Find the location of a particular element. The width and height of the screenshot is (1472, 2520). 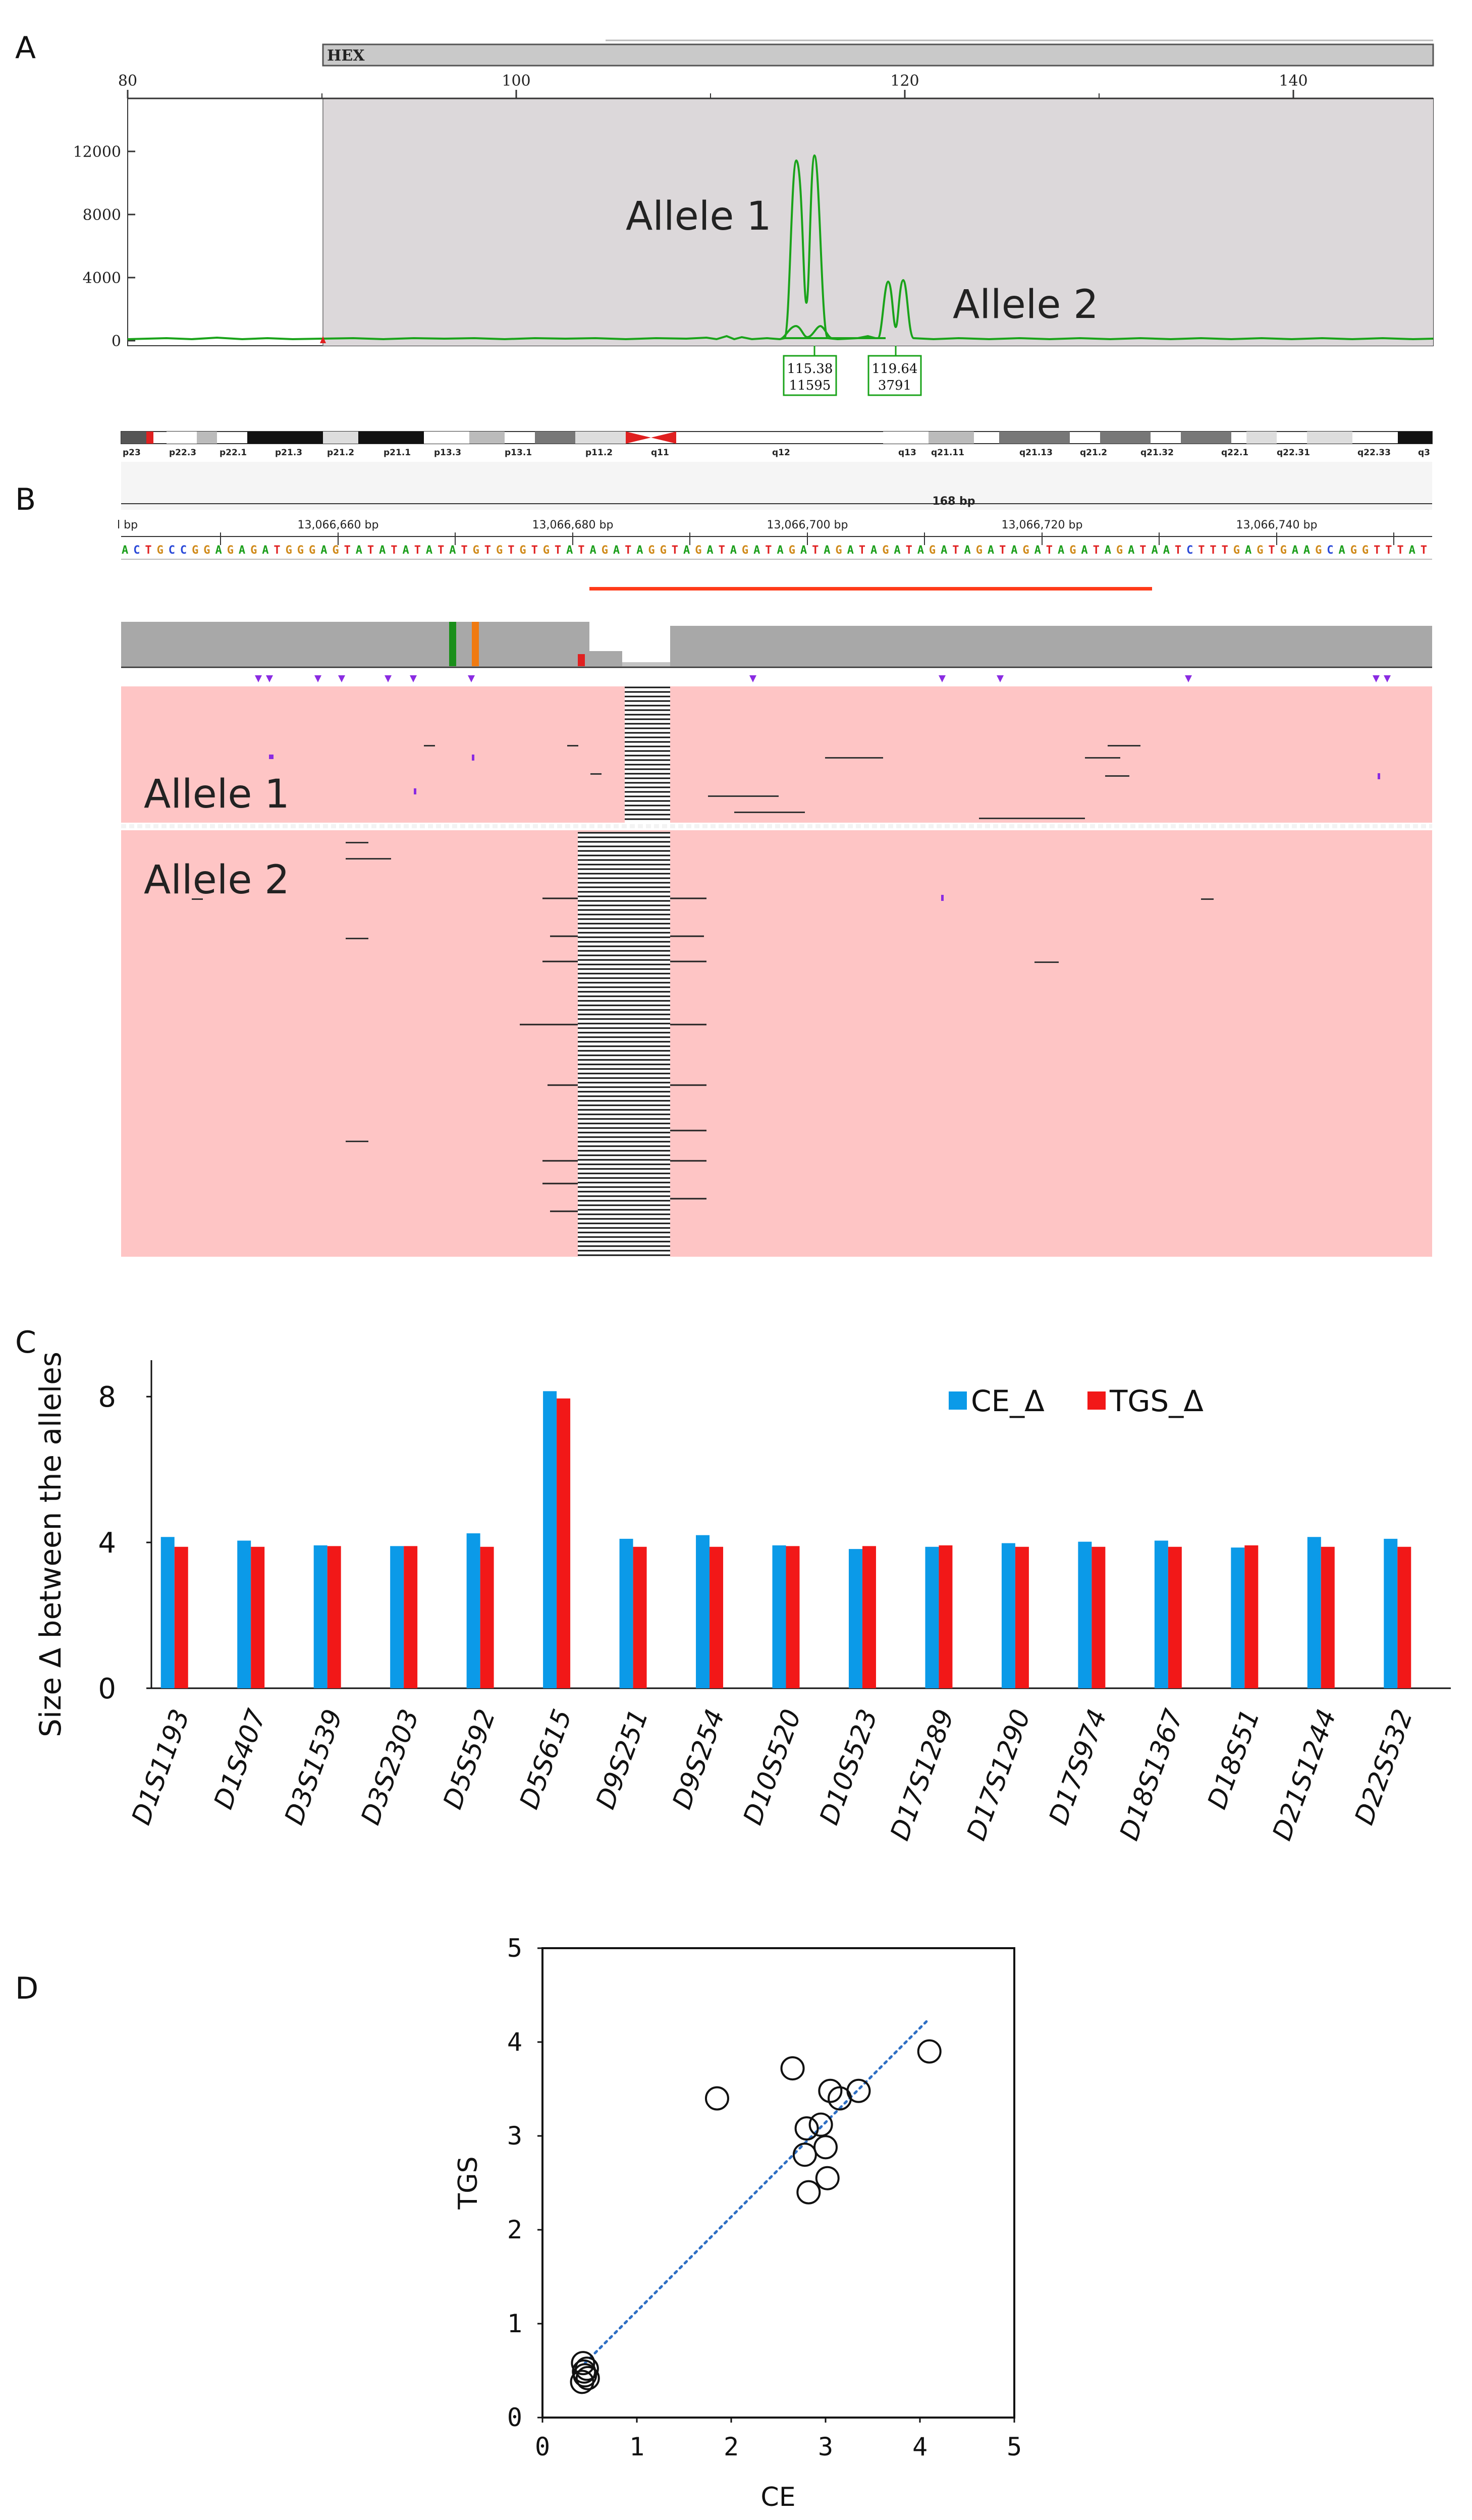

c-y-axis-label: Size Δ between the alleles is located at coordinates (50, 1544).